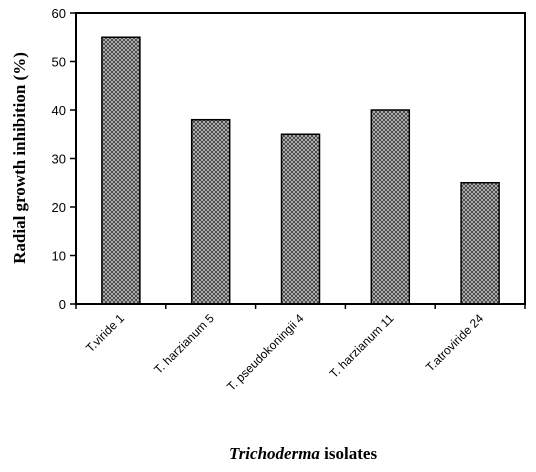 This screenshot has height=472, width=536. I want to click on x-tick-label-4: T.atroviride 24, so click(454, 342).